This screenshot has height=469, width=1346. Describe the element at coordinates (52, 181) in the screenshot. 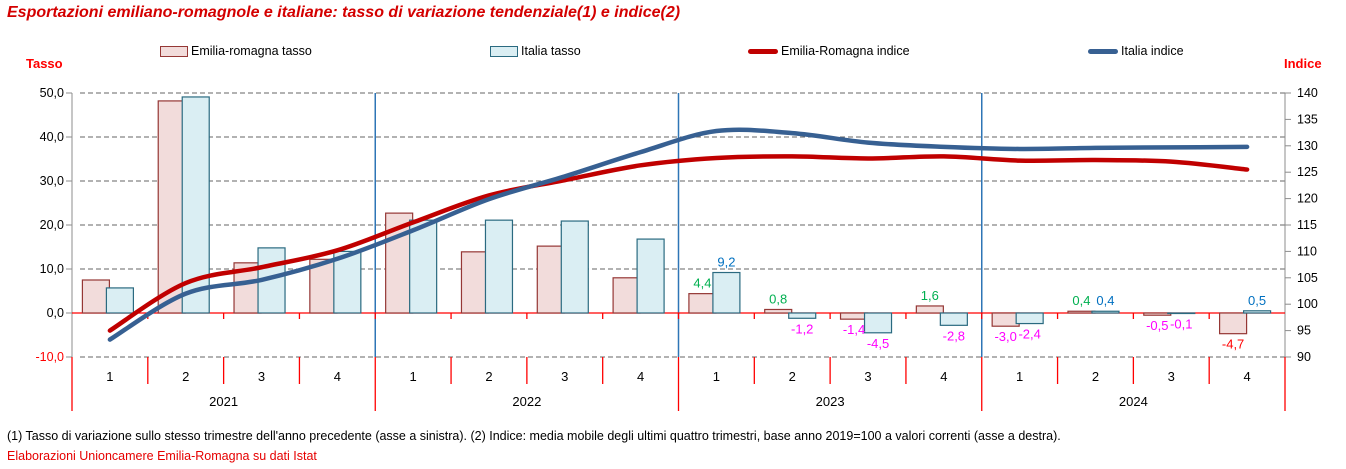

I see `svg-text: 30,0` at that location.